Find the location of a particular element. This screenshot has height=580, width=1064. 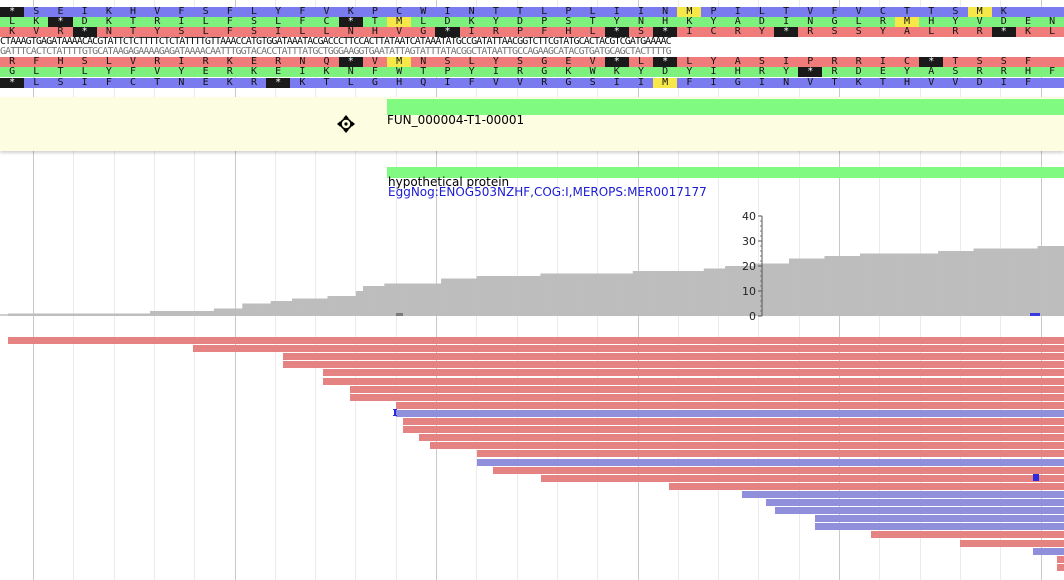

amino-acid: I is located at coordinates (447, 12).